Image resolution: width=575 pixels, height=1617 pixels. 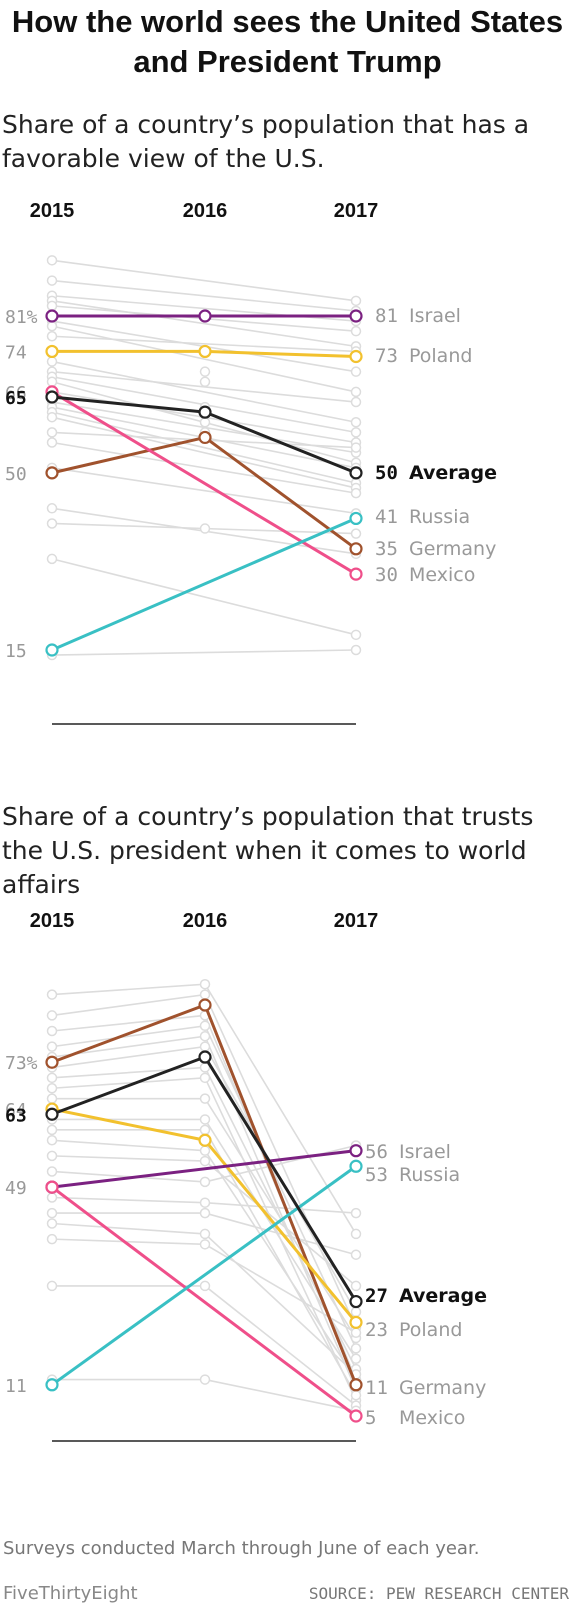 I want to click on end-value-germany: 35, so click(x=386, y=549).